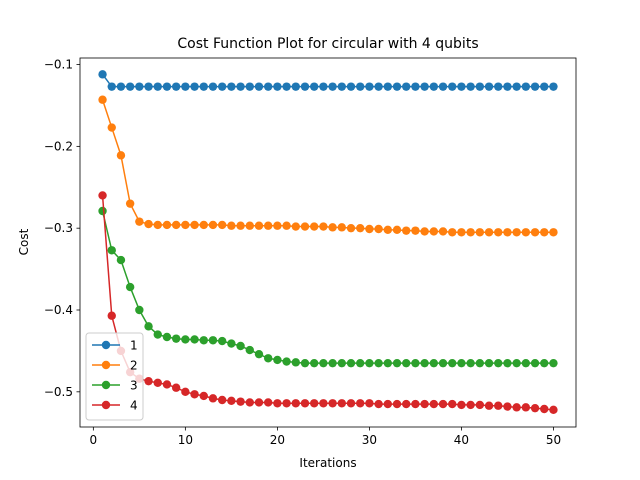  Describe the element at coordinates (58, 146) in the screenshot. I see `y-tick-label: −0.2` at that location.